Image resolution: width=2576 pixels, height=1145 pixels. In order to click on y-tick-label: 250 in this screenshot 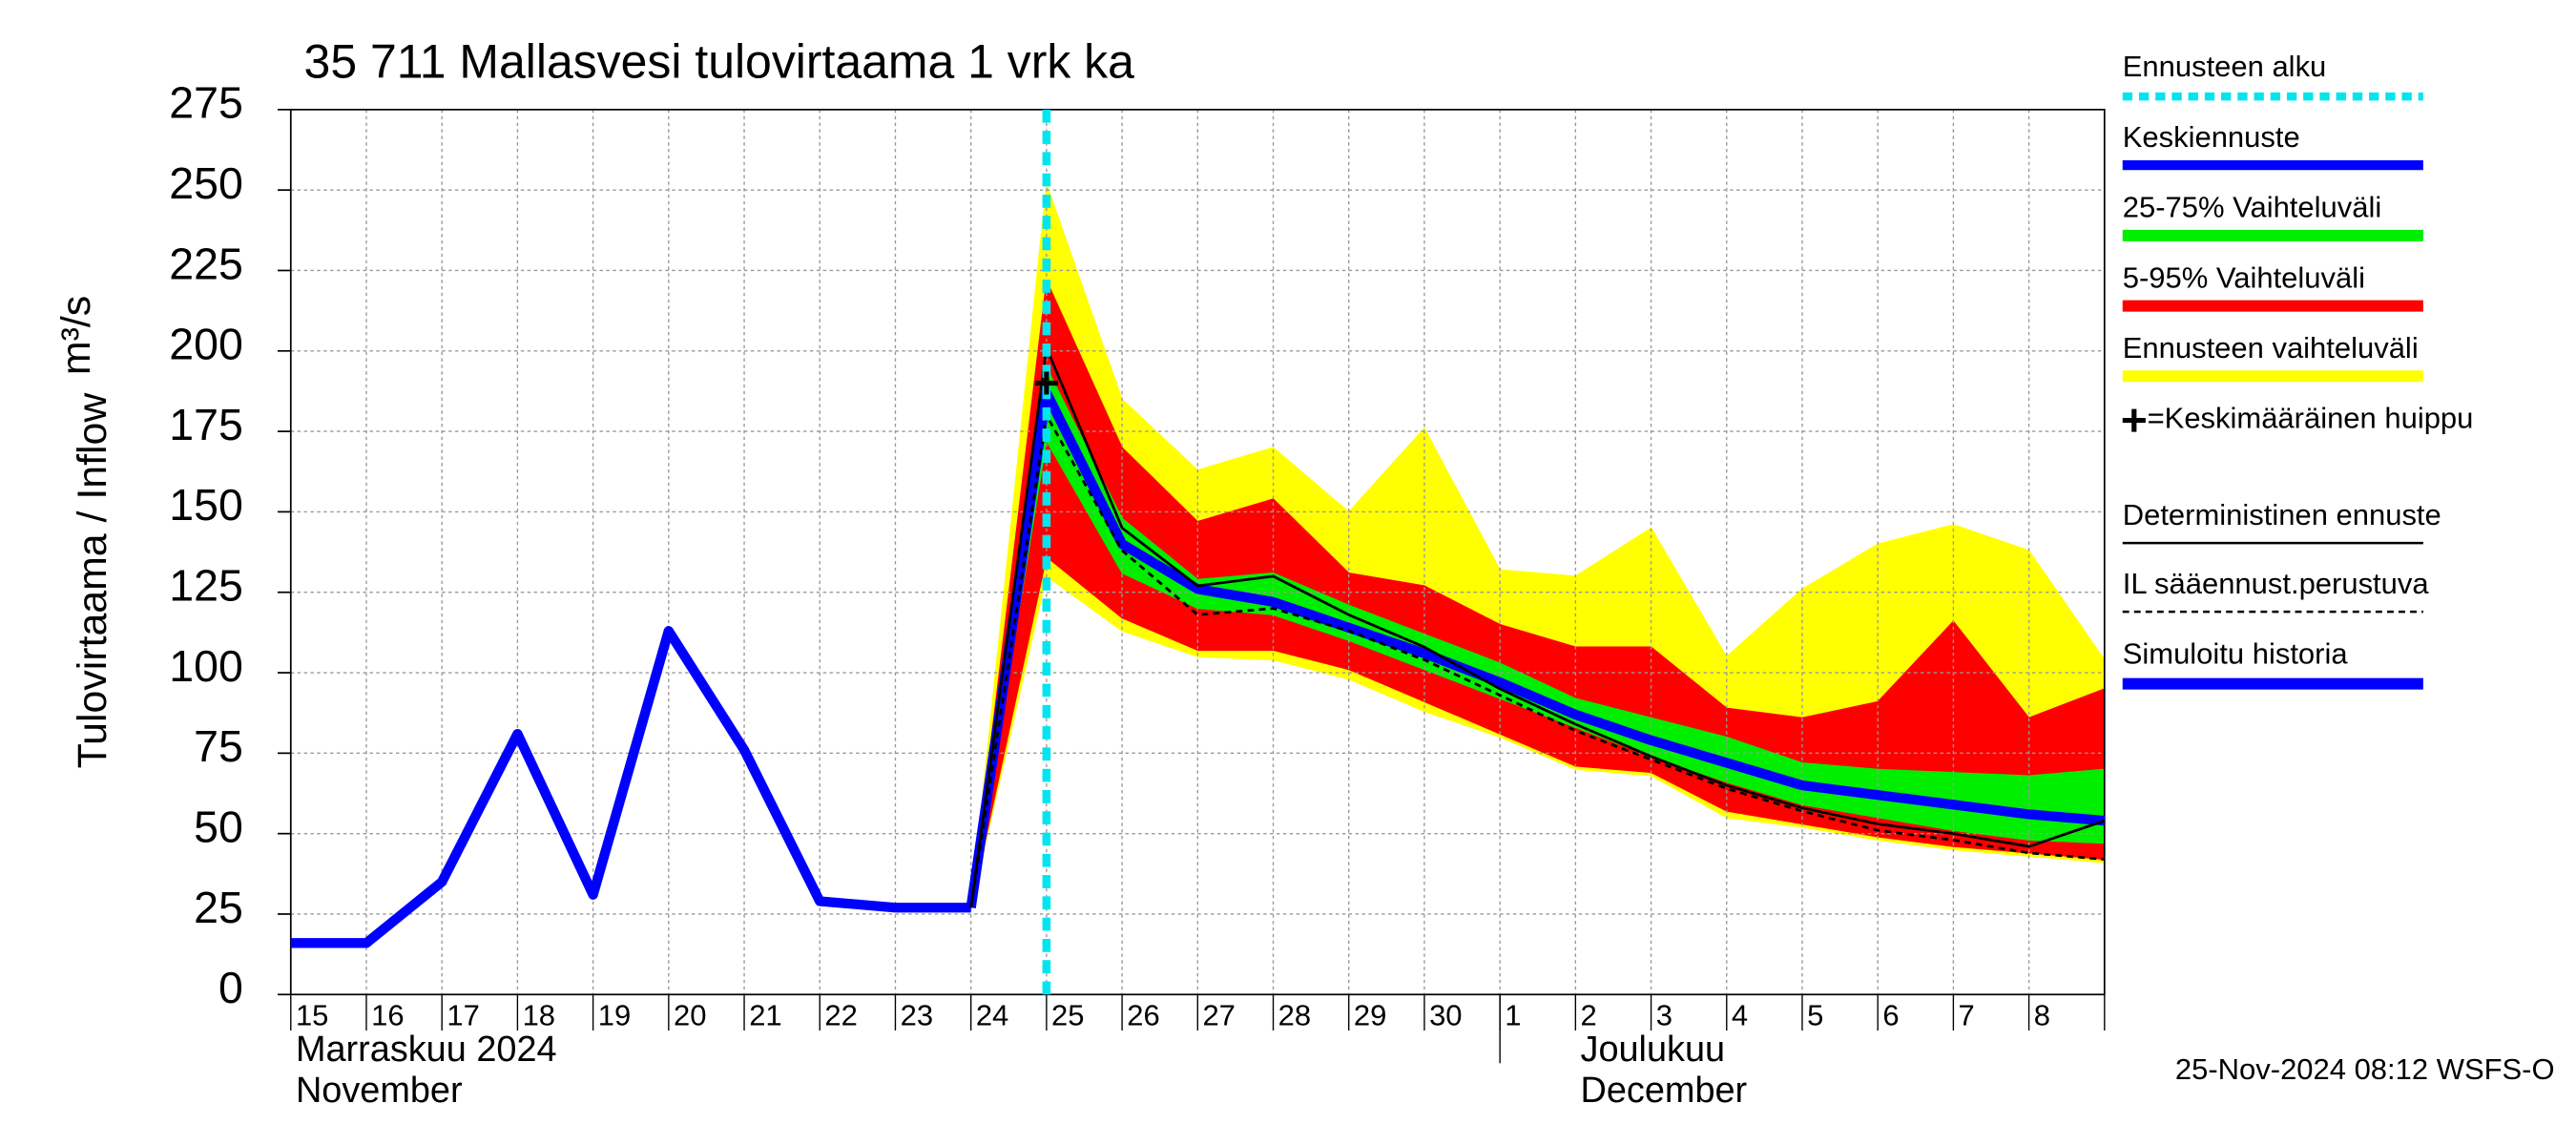, I will do `click(206, 183)`.